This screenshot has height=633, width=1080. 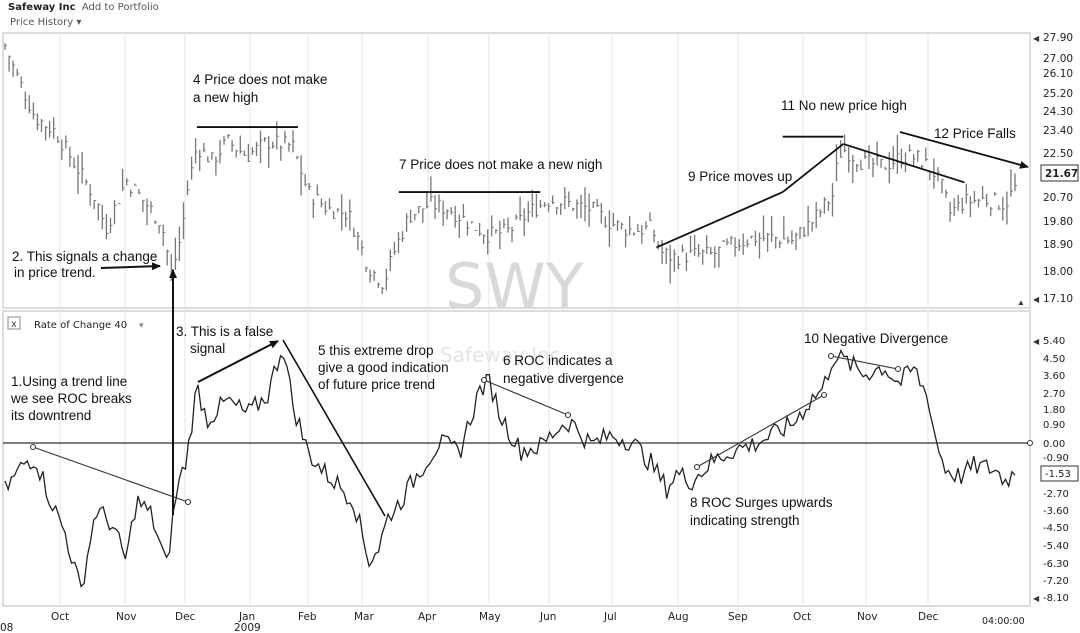 What do you see at coordinates (761, 502) in the screenshot?
I see `annotation-8-line1: 8 ROC Surges upwards` at bounding box center [761, 502].